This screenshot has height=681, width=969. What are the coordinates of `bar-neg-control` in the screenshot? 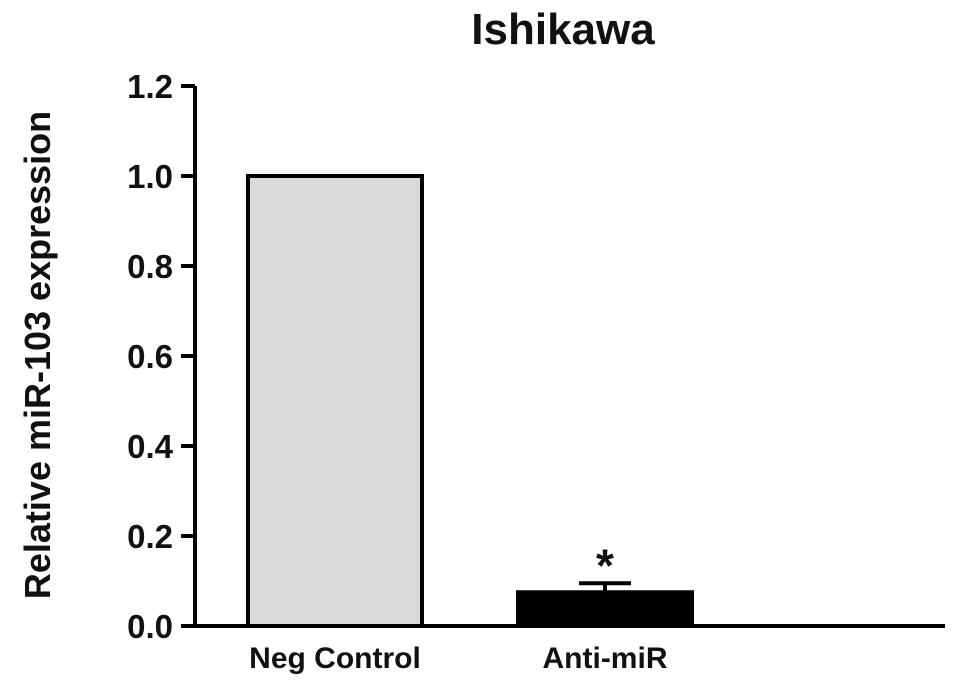 It's located at (335, 401).